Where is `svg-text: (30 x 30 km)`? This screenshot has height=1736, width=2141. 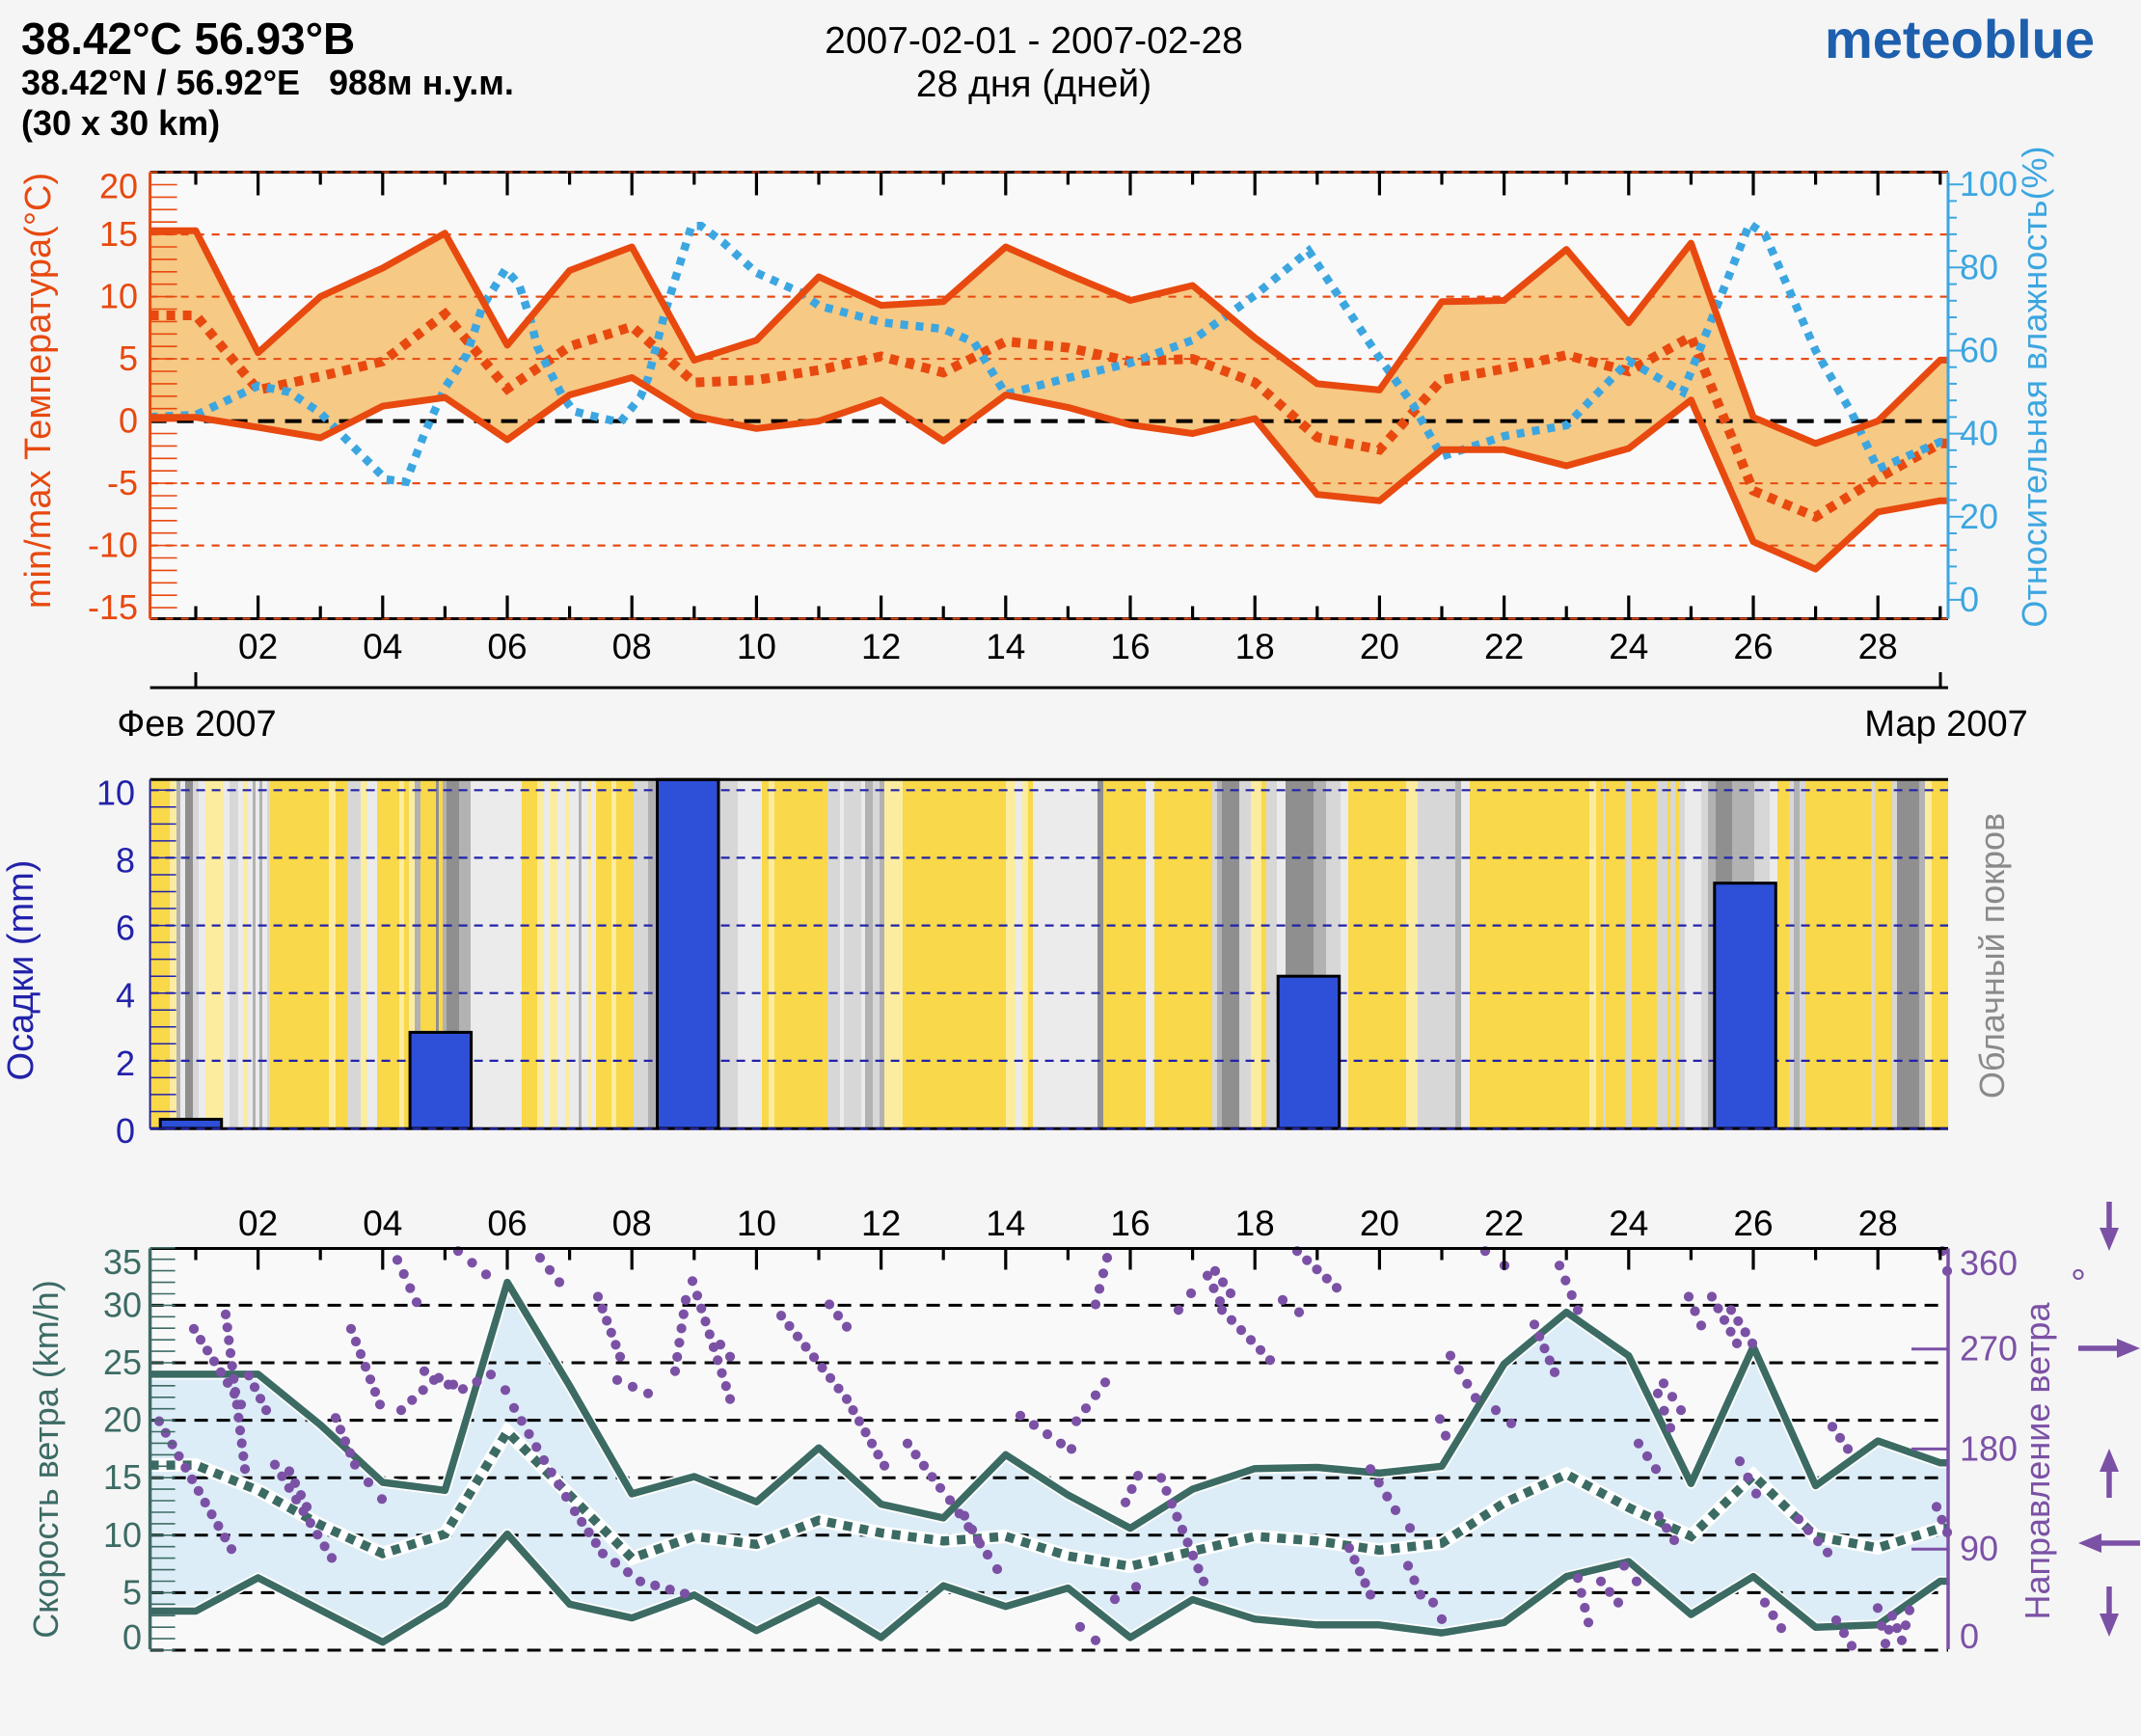 svg-text: (30 x 30 km) is located at coordinates (121, 123).